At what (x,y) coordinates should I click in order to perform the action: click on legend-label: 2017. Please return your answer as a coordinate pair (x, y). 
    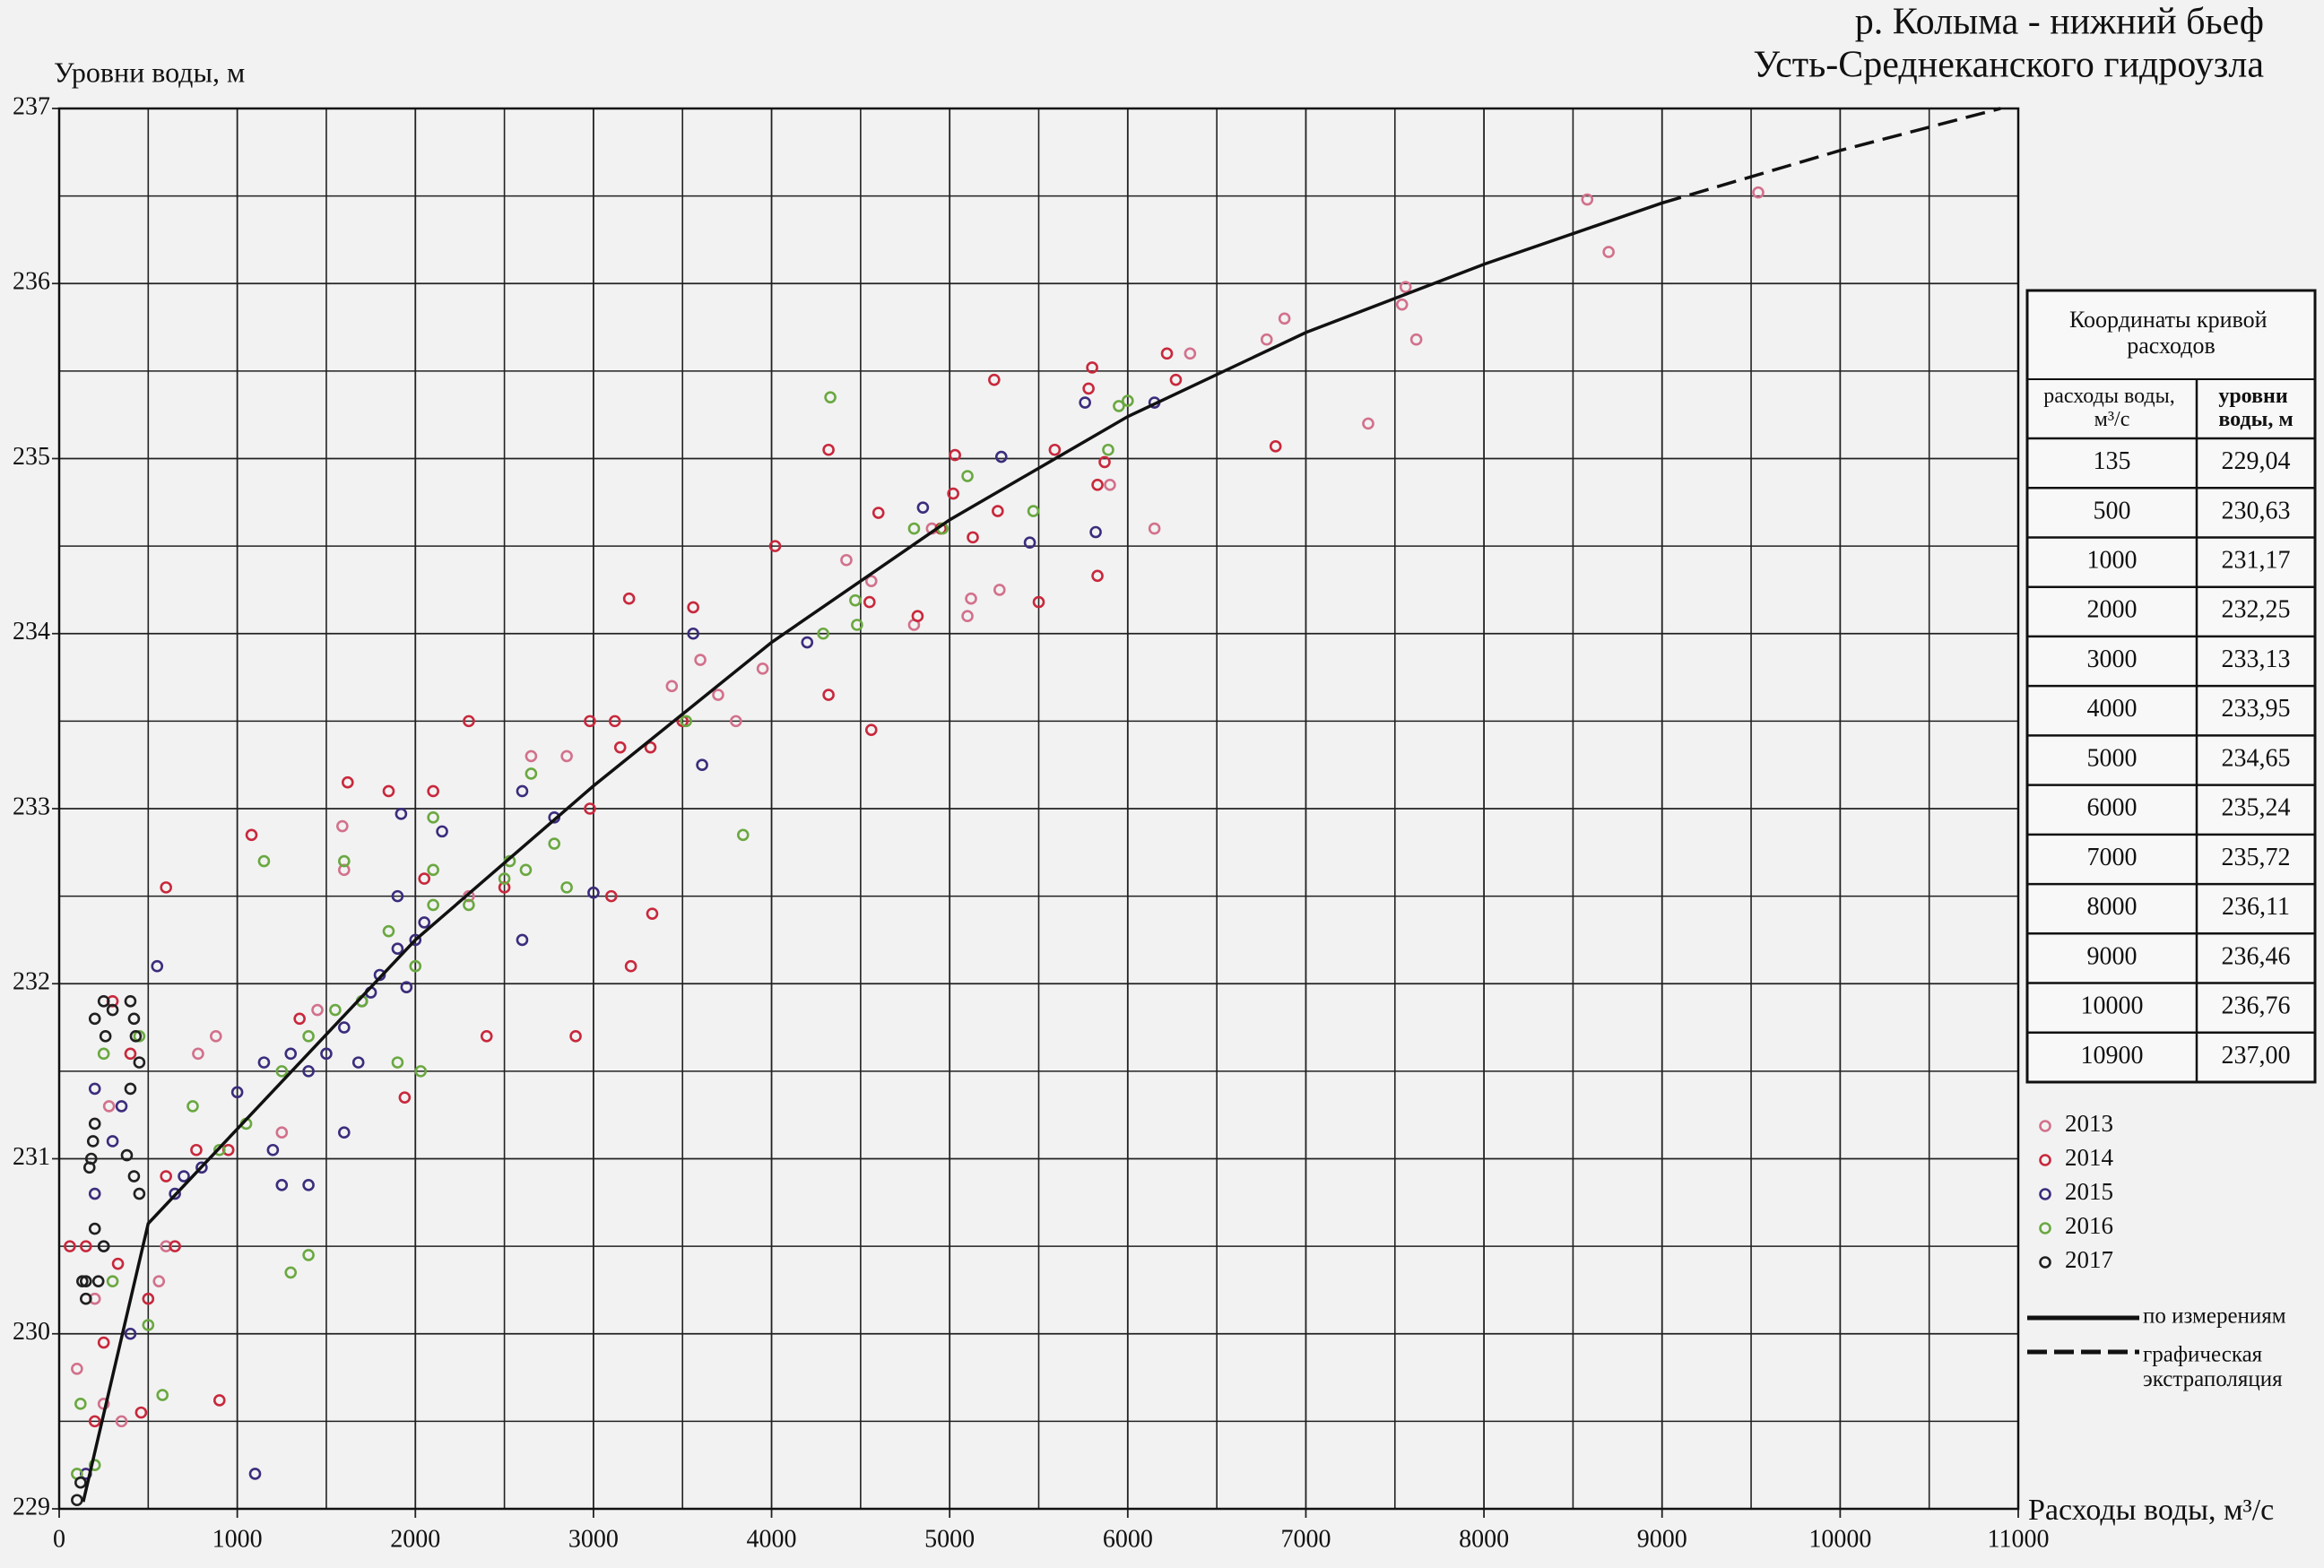
    Looking at the image, I should click on (2089, 1259).